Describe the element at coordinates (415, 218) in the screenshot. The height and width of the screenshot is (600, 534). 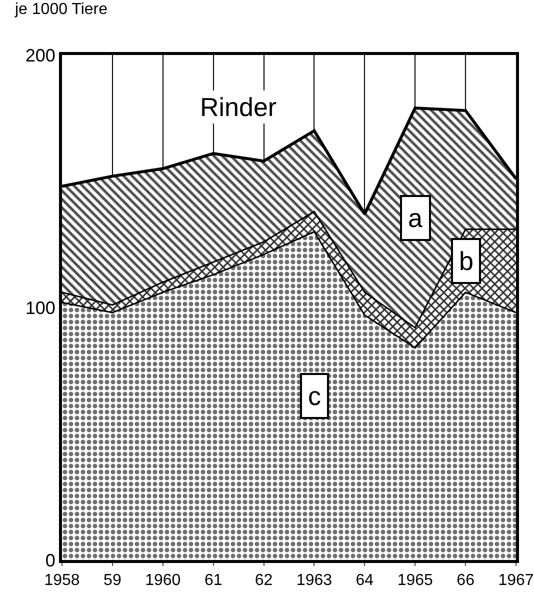
I see `series-label: a` at that location.